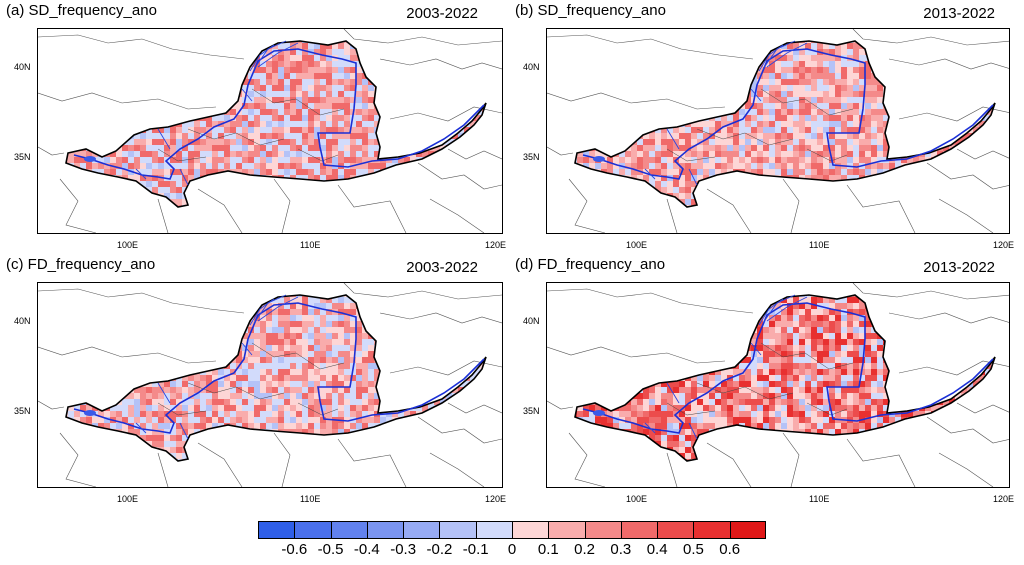 This screenshot has height=565, width=1024. I want to click on lon-tick-120e: 120E, so click(496, 245).